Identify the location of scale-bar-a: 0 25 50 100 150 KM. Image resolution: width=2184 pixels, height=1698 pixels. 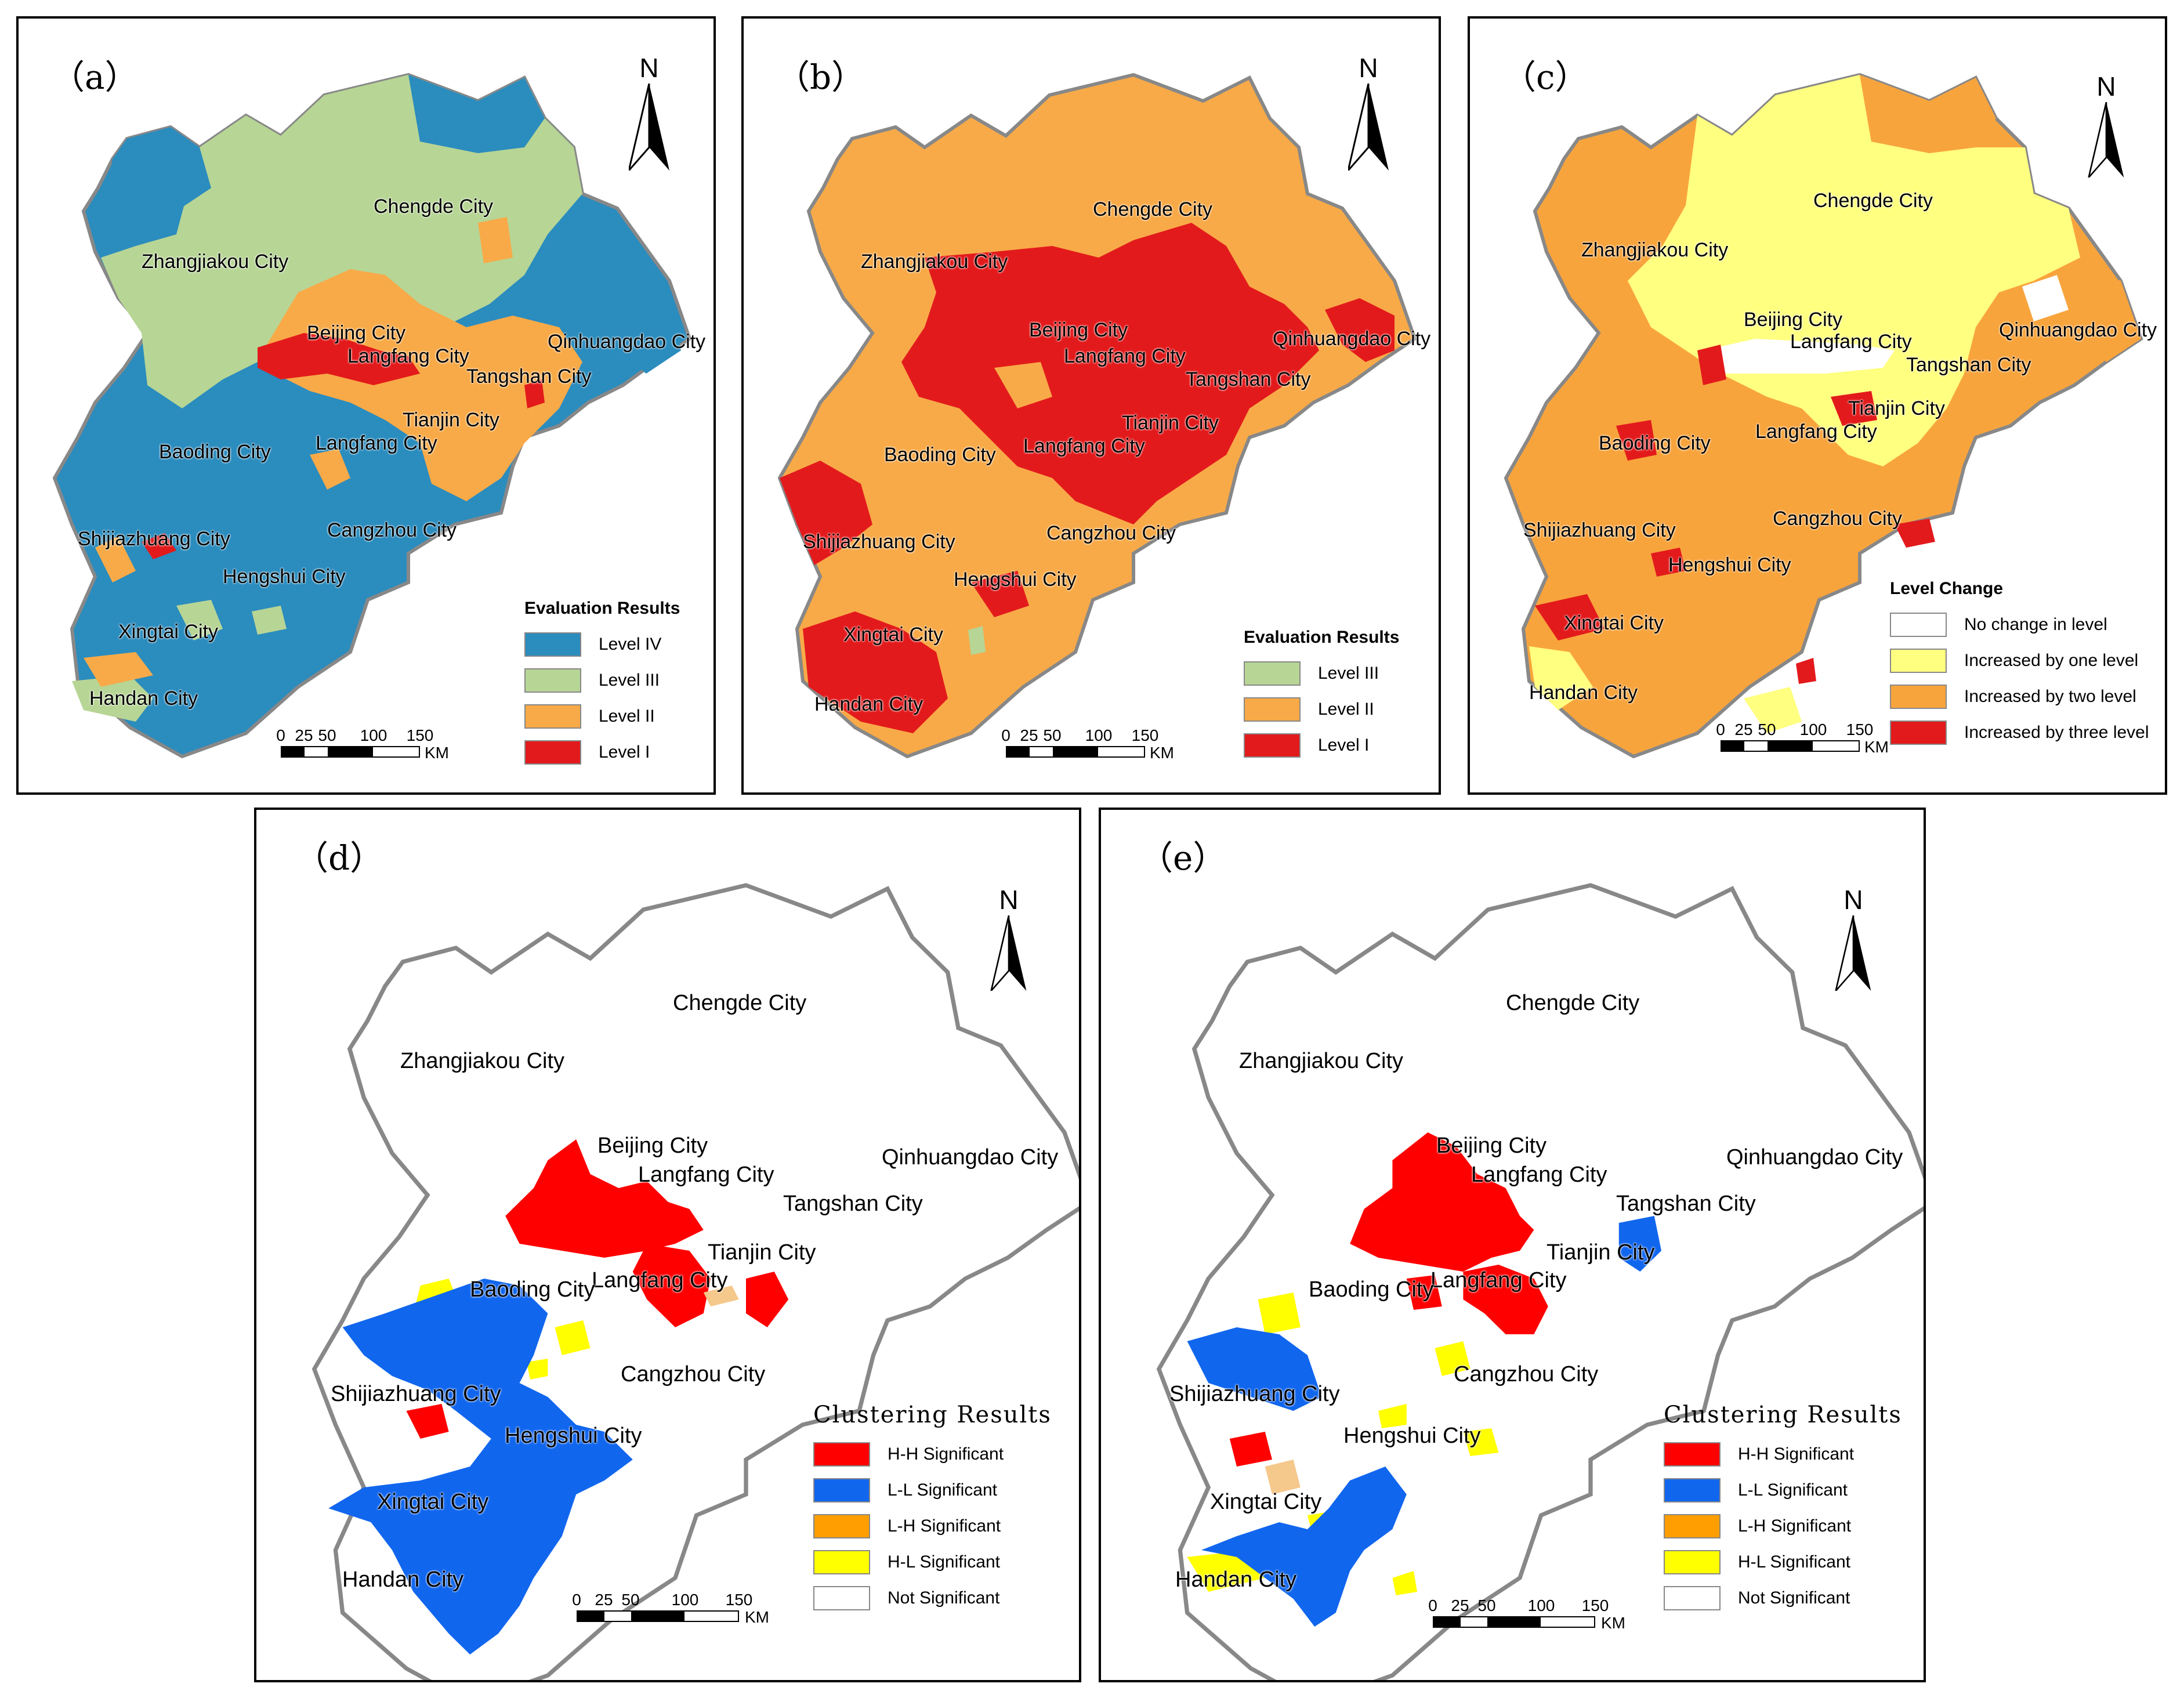
(362, 744).